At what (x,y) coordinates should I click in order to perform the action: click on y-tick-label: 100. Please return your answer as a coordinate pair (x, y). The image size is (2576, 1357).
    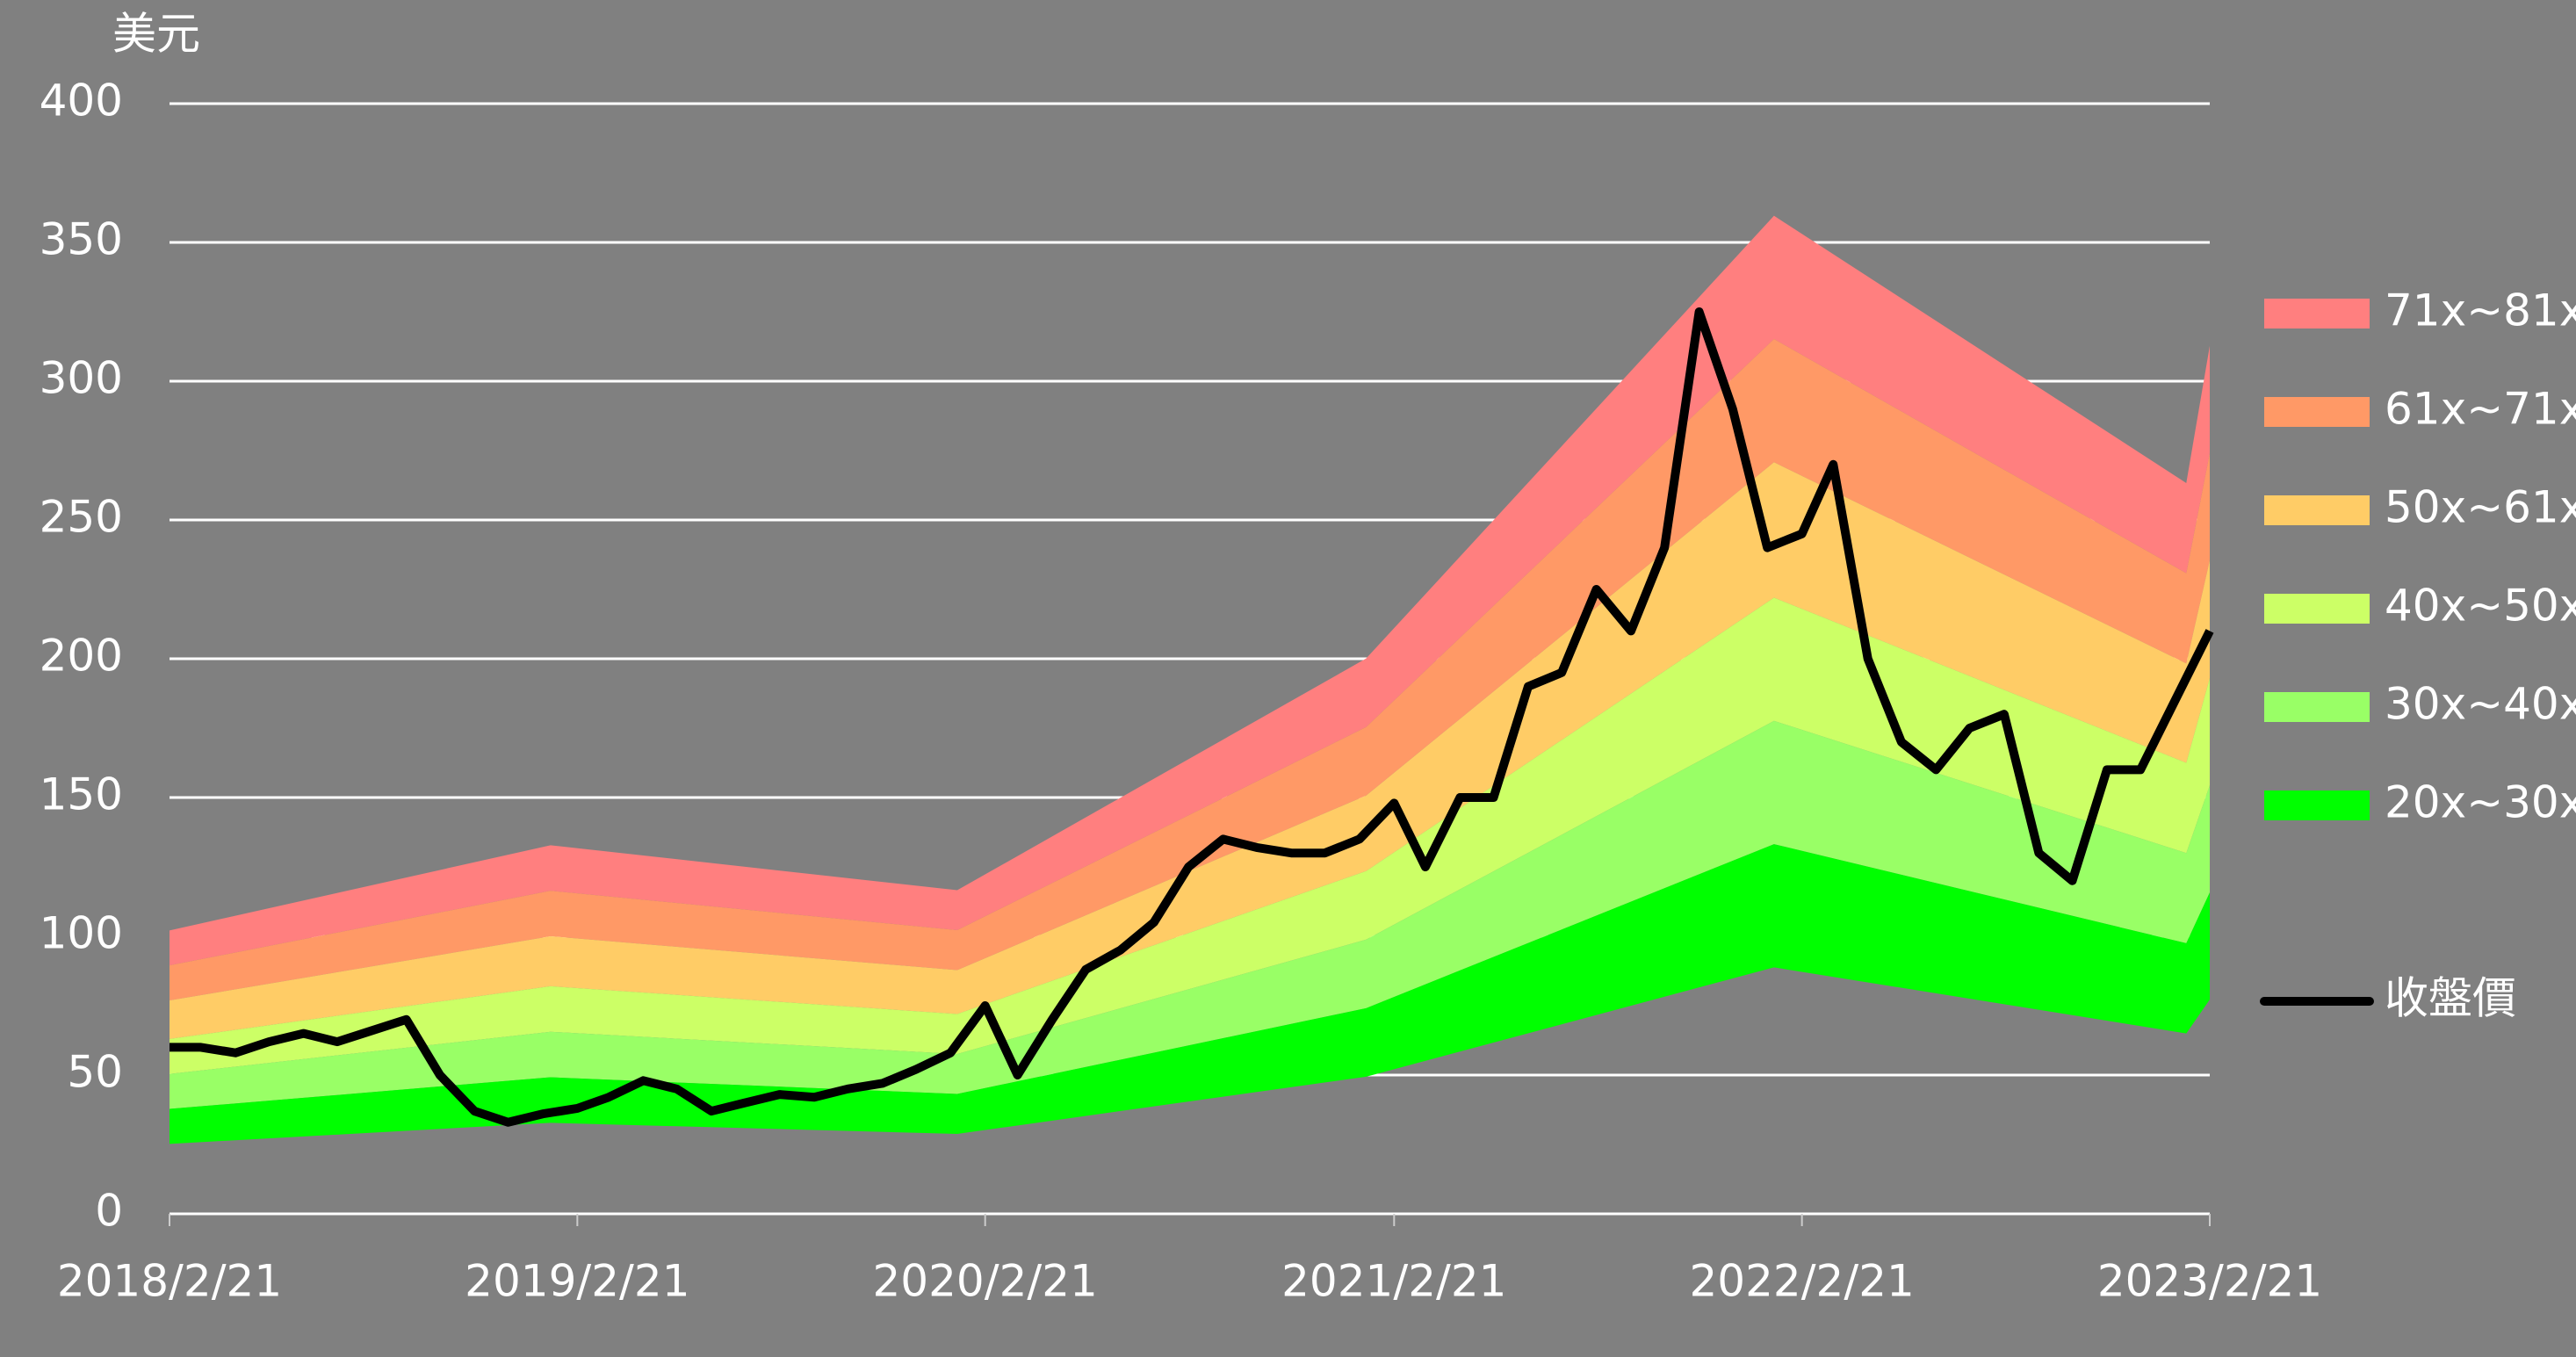
    Looking at the image, I should click on (81, 934).